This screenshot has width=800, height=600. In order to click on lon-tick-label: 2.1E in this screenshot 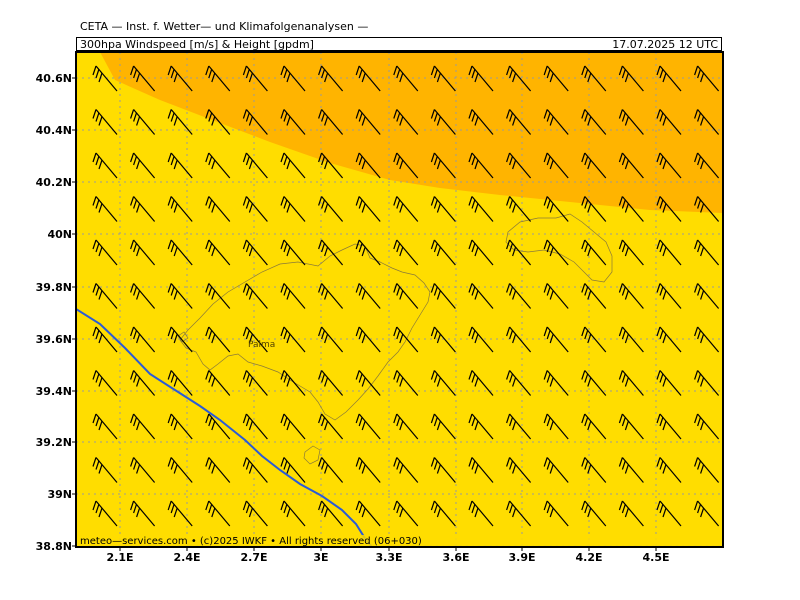, I will do `click(119, 557)`.